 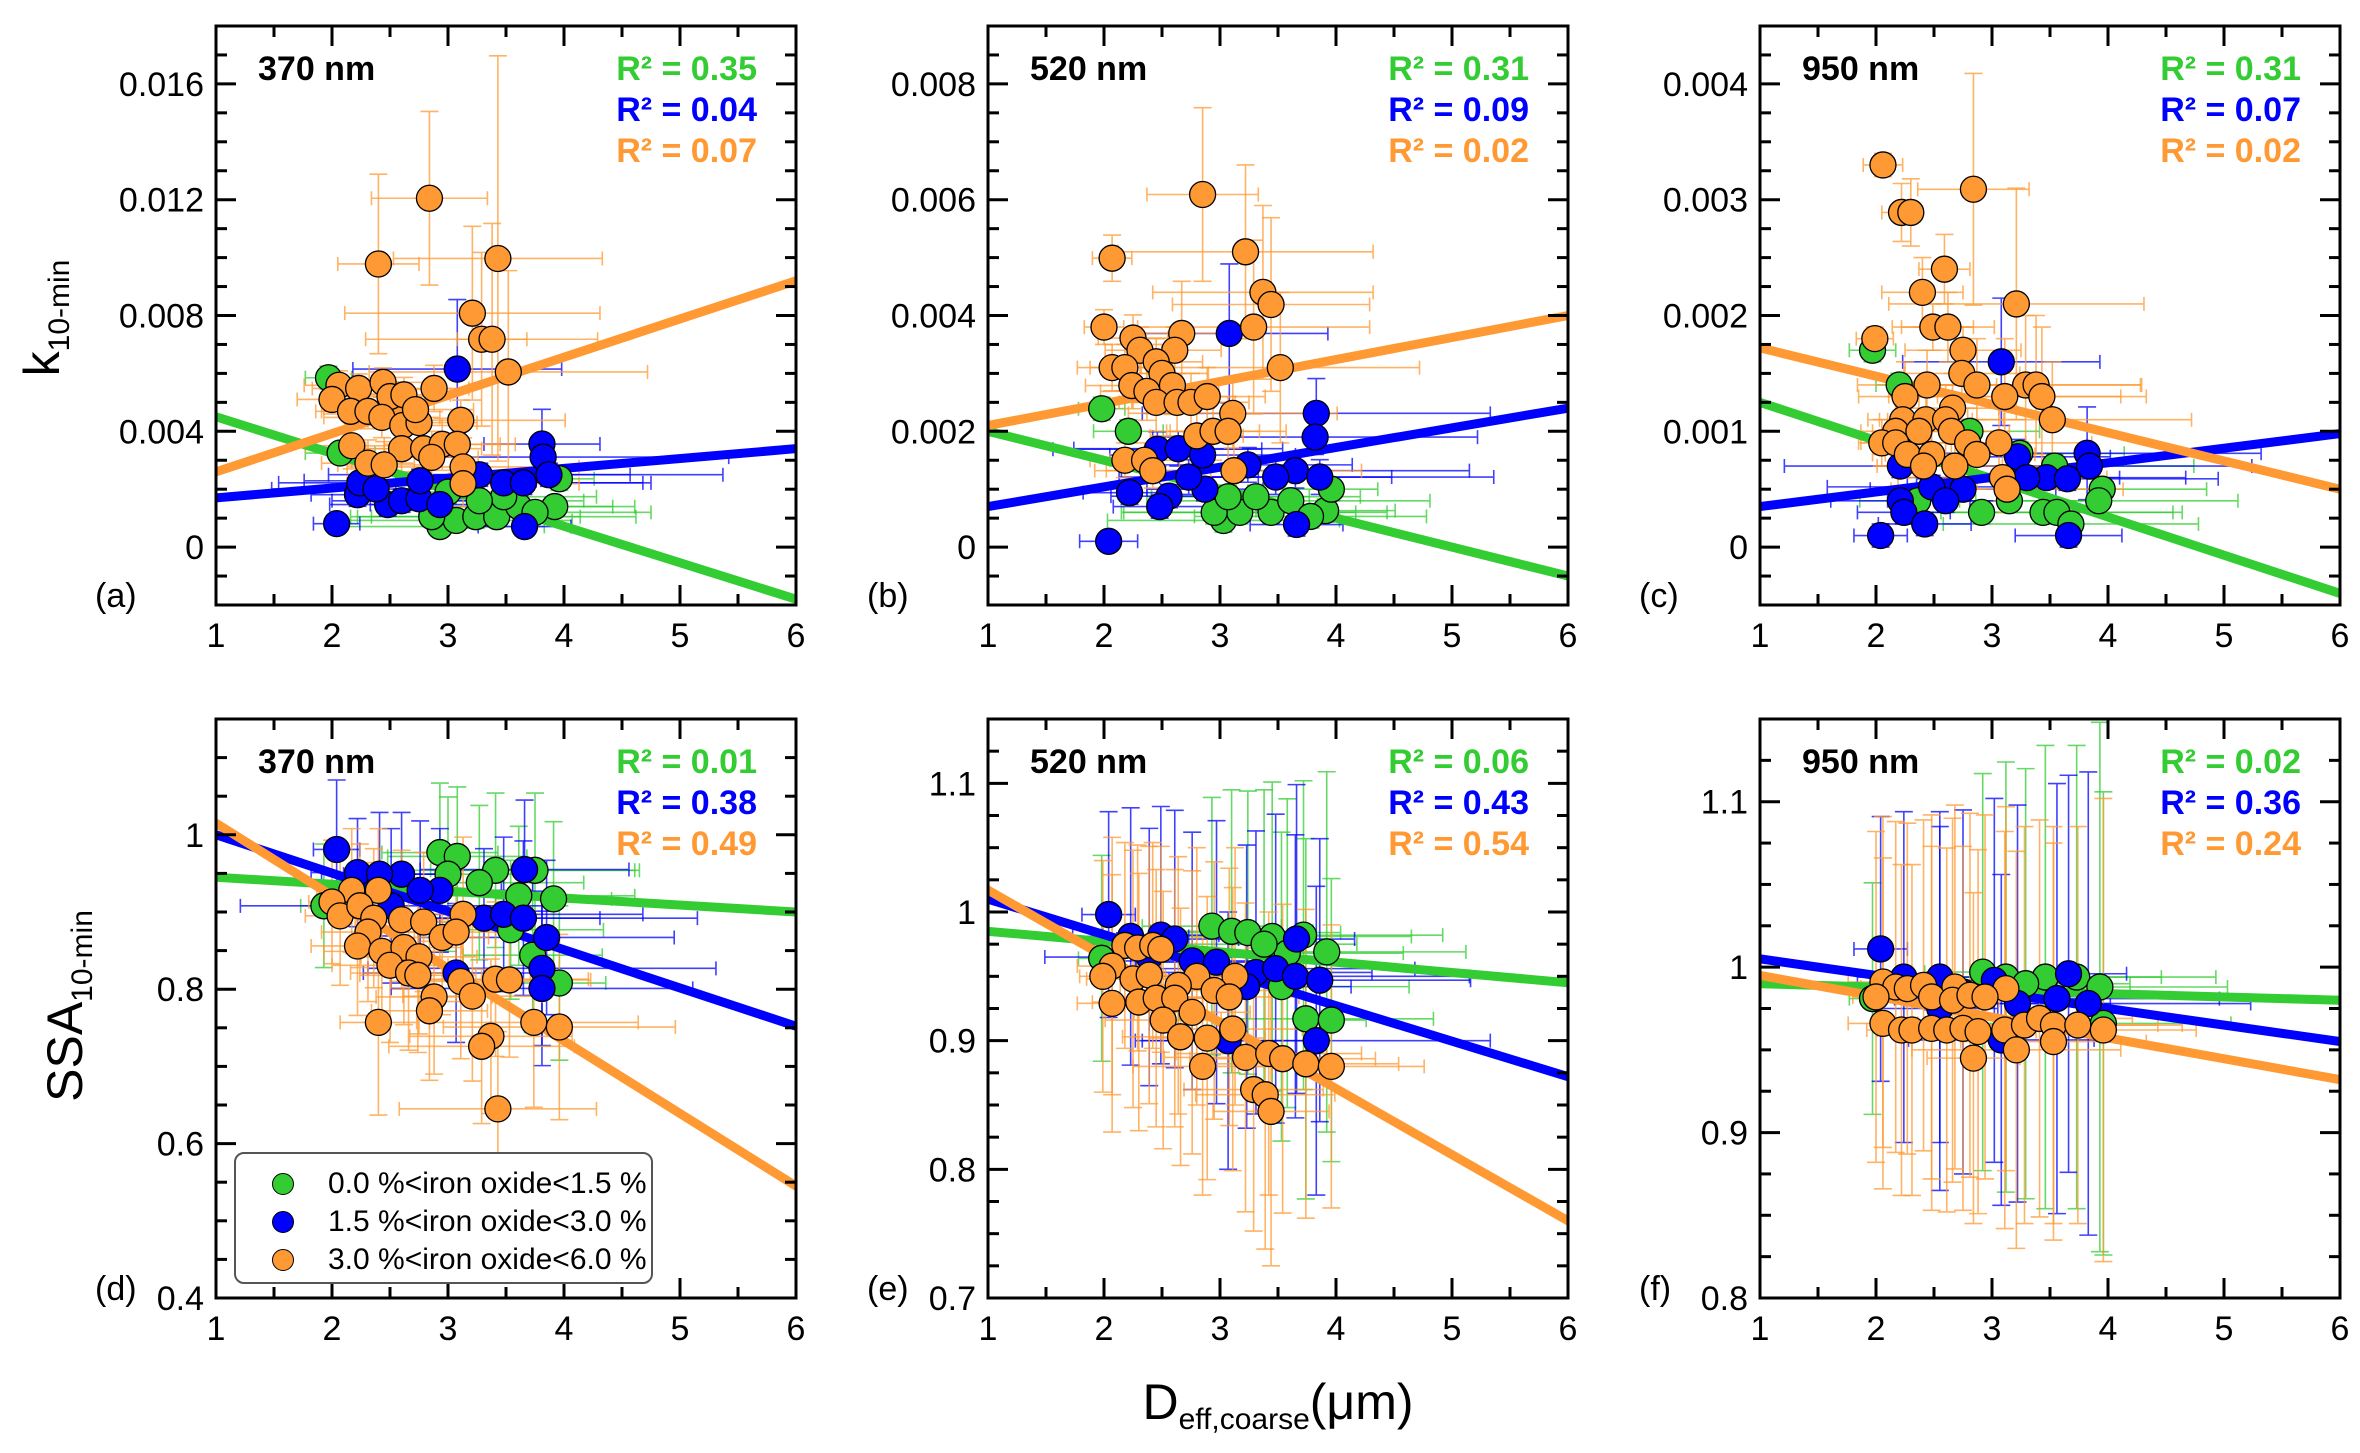 What do you see at coordinates (1655, 1289) in the screenshot?
I see `panel-letter: (f)` at bounding box center [1655, 1289].